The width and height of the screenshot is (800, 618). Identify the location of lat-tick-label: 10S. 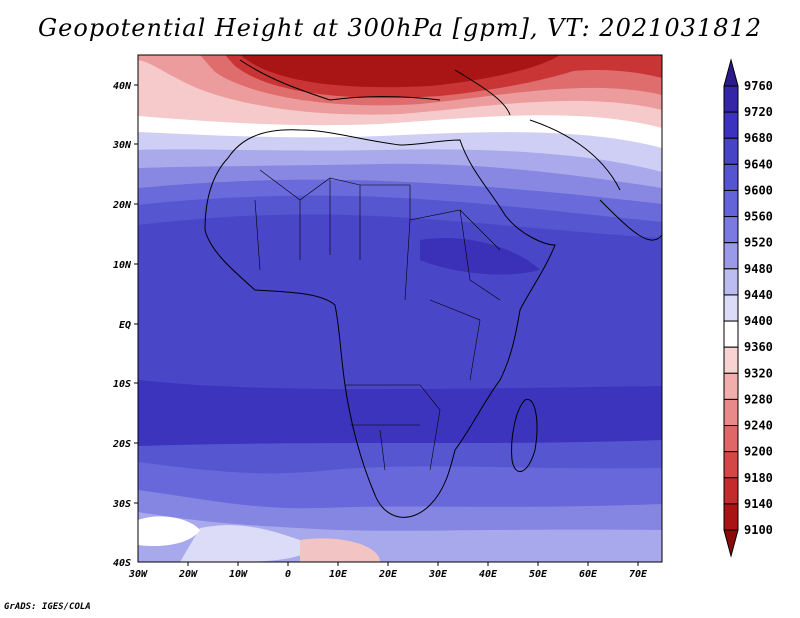
(122, 384).